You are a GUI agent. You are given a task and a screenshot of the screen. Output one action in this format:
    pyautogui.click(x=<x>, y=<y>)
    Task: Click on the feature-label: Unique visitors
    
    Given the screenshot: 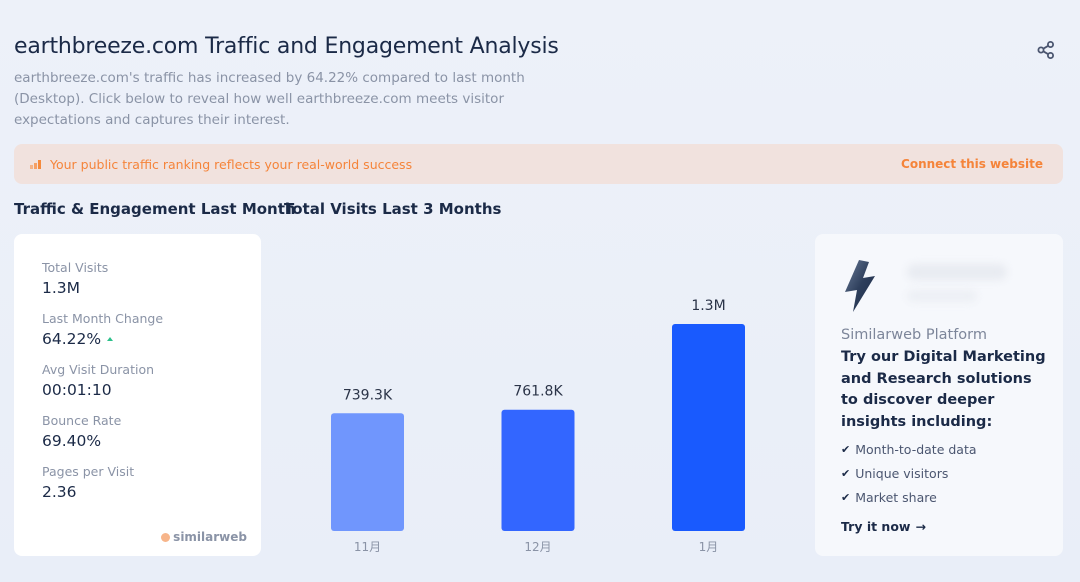 What is the action you would take?
    pyautogui.click(x=902, y=473)
    